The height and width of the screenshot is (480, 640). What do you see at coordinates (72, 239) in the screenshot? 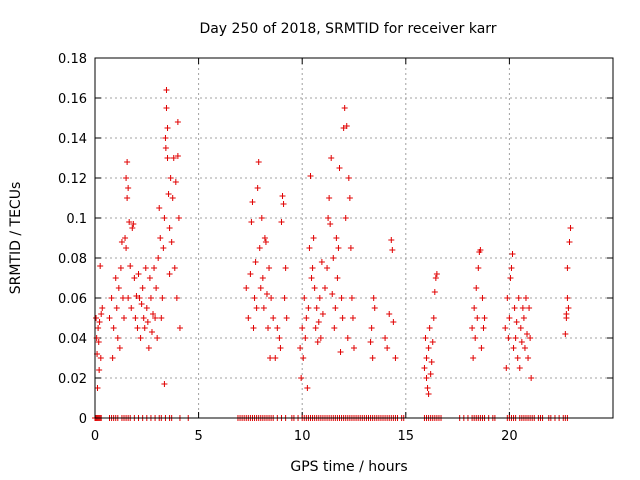
I see `y-tick-labels: 0 0.02 0.04 0.06 0.08 0.1 0.12 0.14 0.16 0.18` at bounding box center [72, 239].